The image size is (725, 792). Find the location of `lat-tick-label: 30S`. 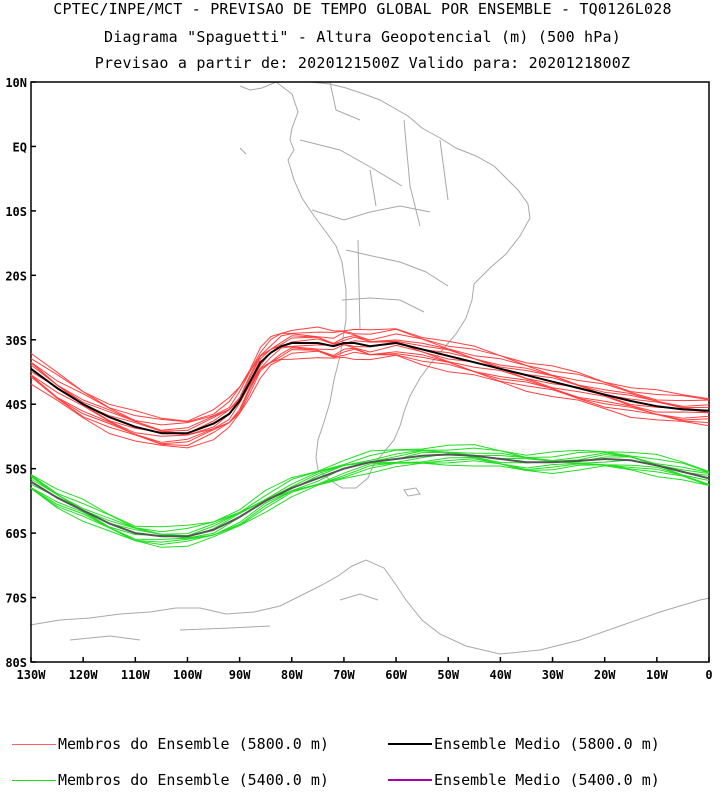

lat-tick-label: 30S is located at coordinates (16, 341).